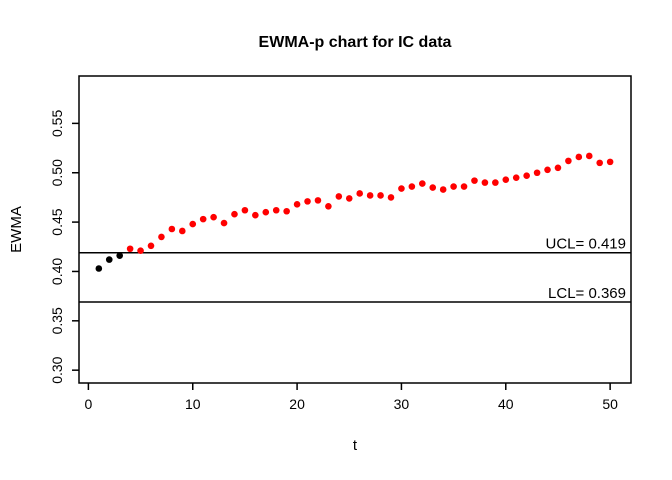 Image resolution: width=672 pixels, height=480 pixels. What do you see at coordinates (57, 369) in the screenshot?
I see `y-tick-label: 0.30` at bounding box center [57, 369].